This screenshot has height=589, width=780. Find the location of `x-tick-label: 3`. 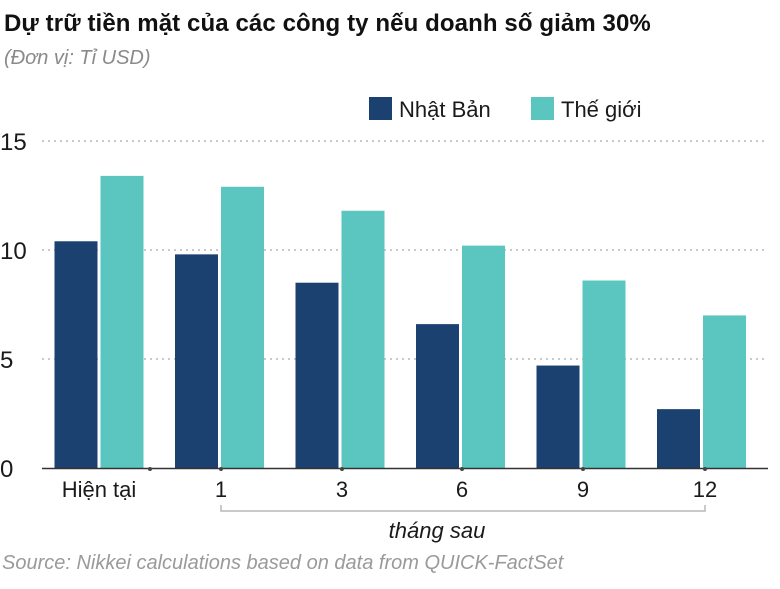

x-tick-label: 3 is located at coordinates (342, 489).